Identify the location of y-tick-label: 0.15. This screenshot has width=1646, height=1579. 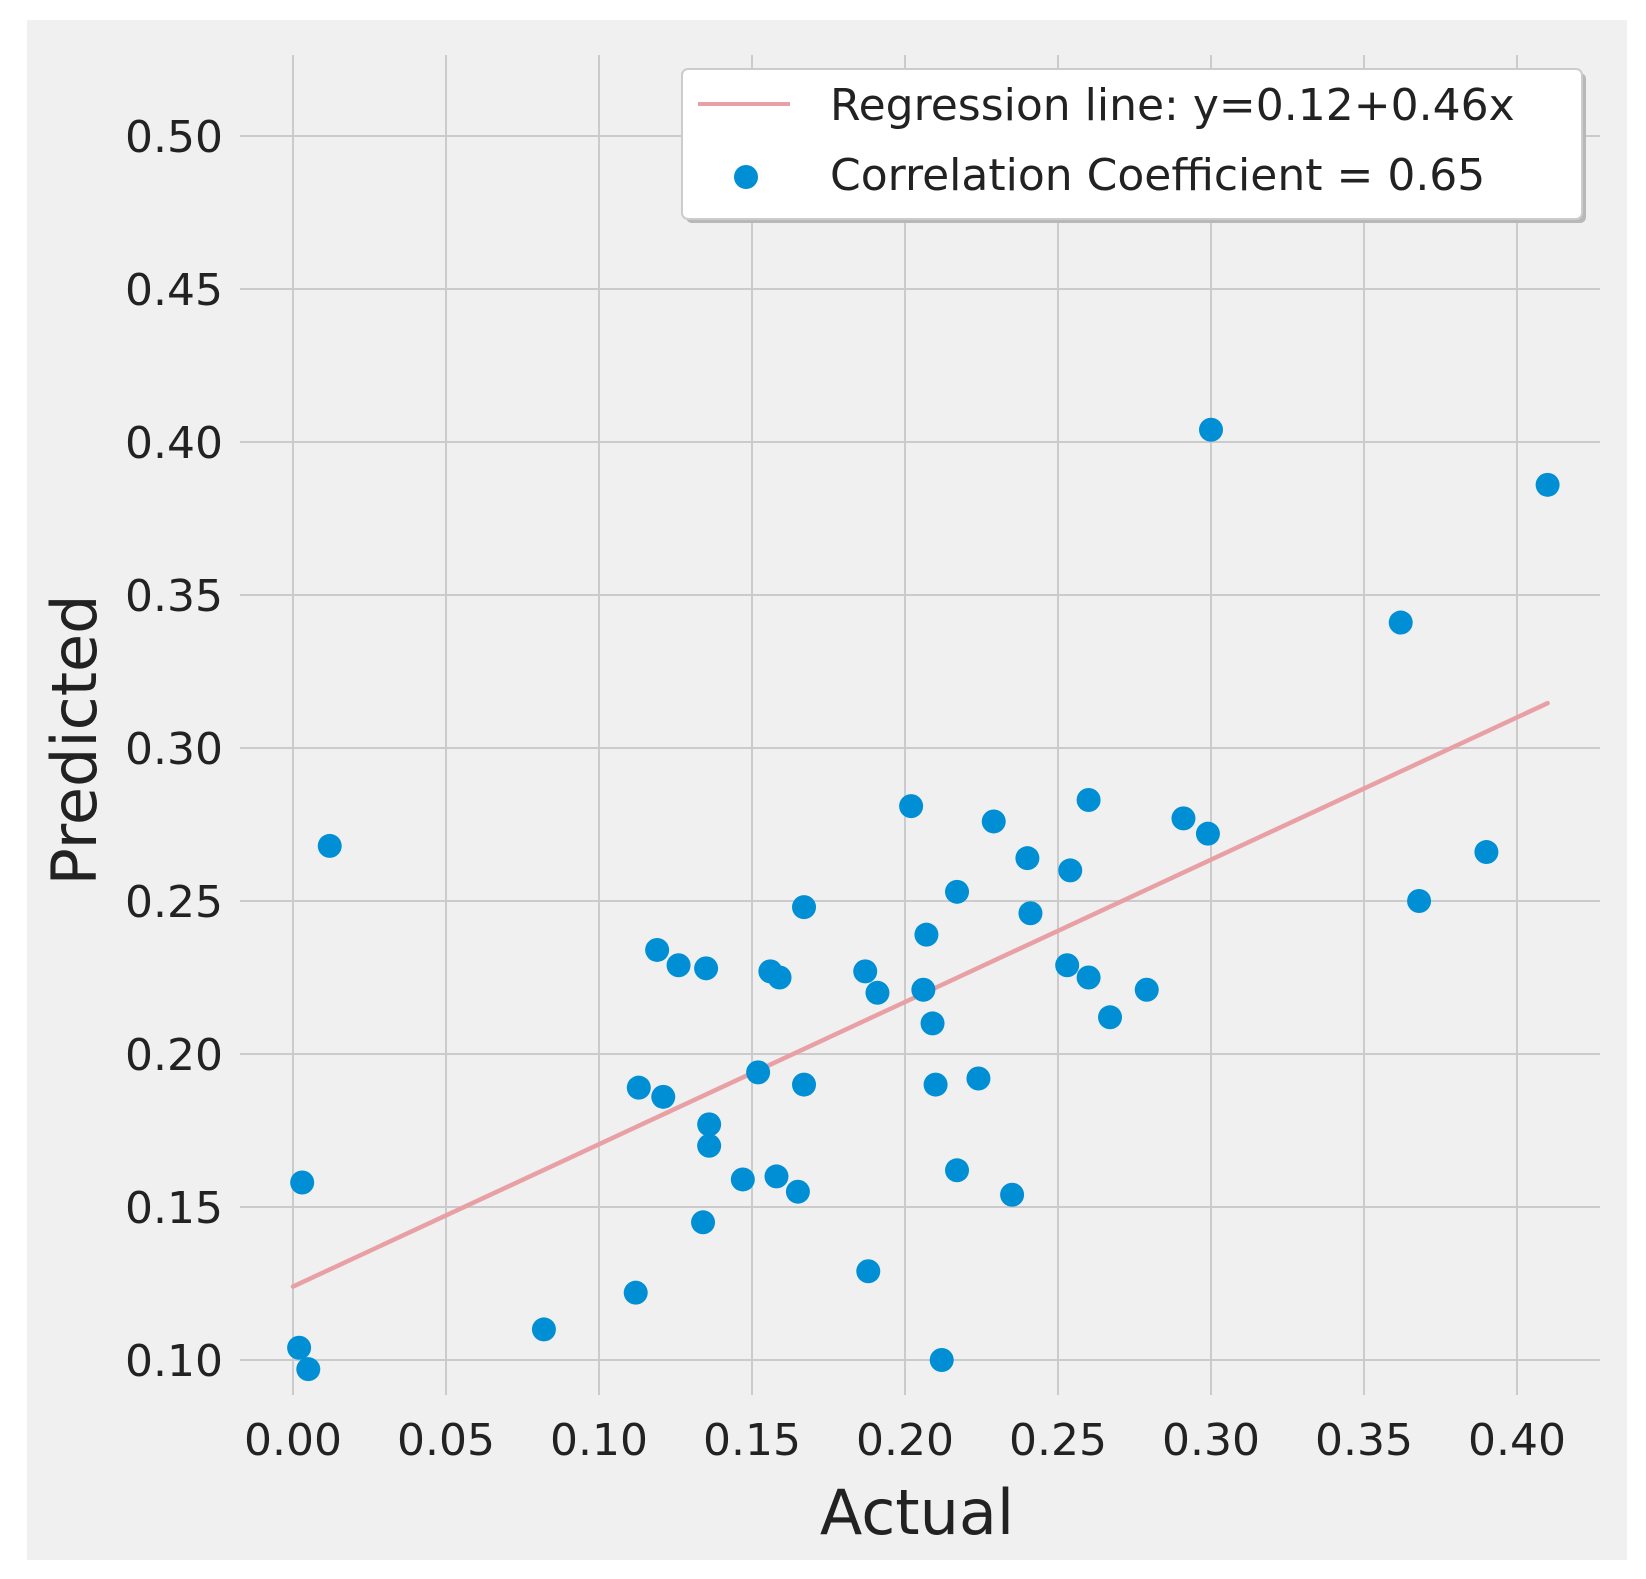
(174, 1208).